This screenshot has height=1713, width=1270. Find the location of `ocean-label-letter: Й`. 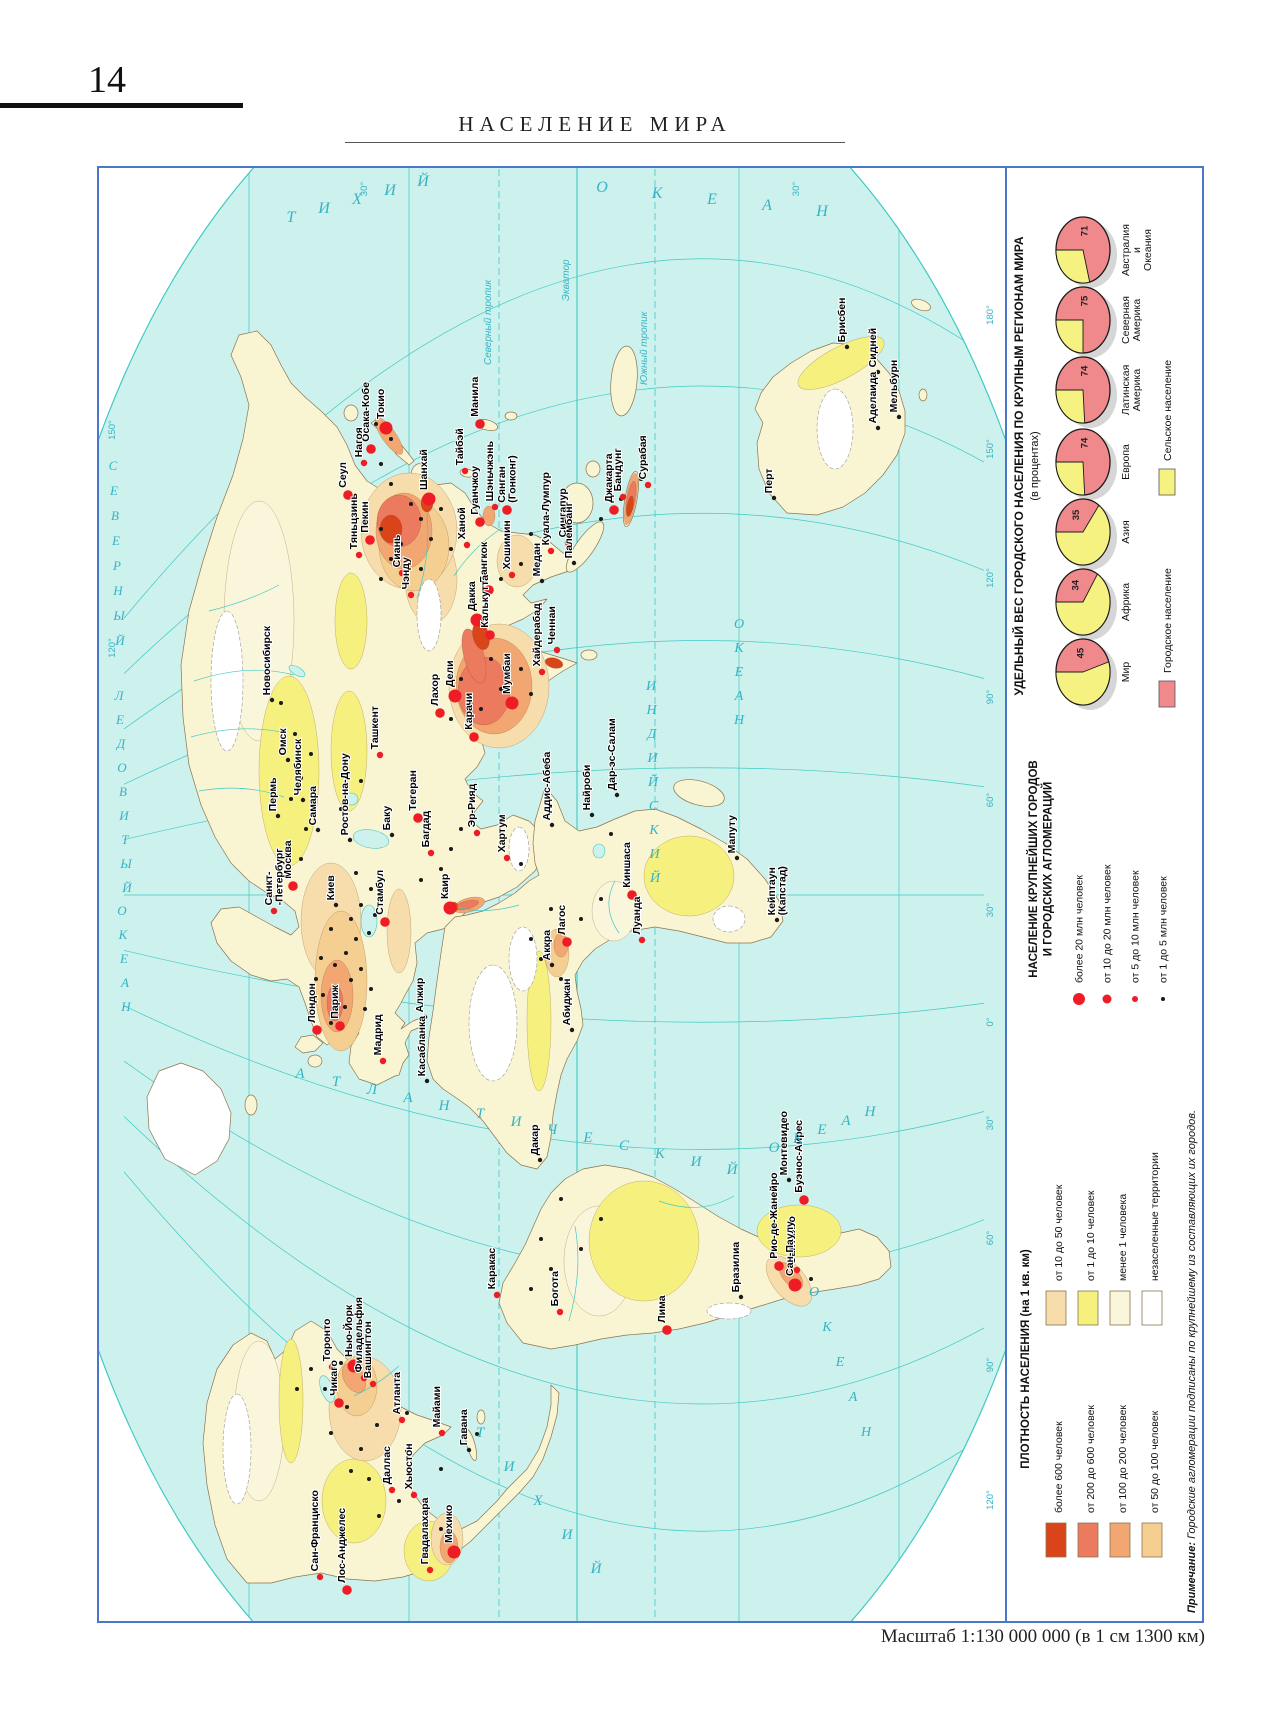

ocean-label-letter: Й is located at coordinates (119, 640).